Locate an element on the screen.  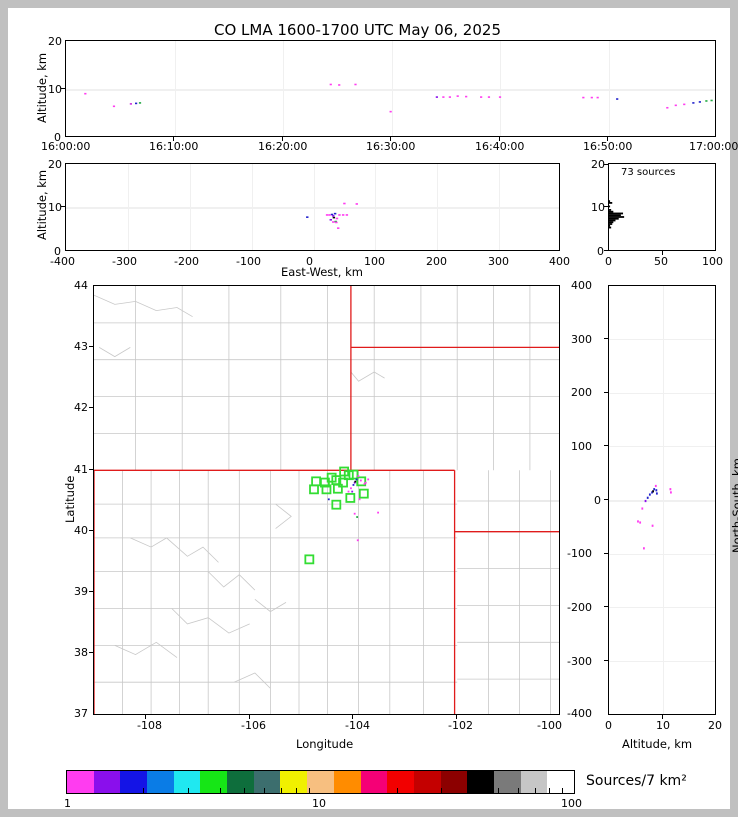
ns-gridline-x10 is located at coordinates (663, 500).